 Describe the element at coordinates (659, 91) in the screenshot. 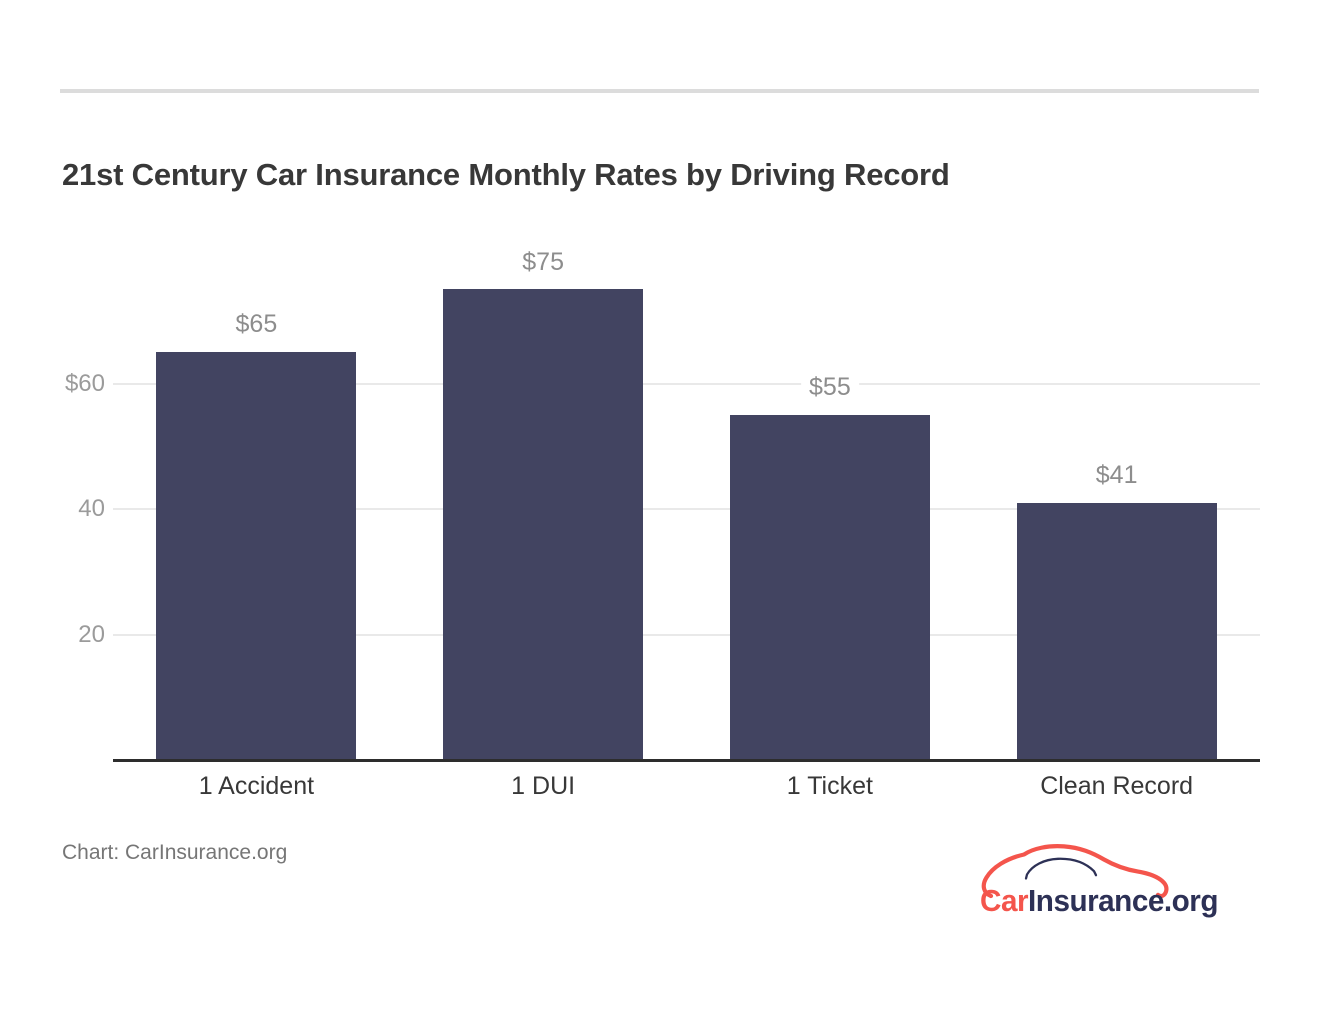

I see `top-divider` at that location.